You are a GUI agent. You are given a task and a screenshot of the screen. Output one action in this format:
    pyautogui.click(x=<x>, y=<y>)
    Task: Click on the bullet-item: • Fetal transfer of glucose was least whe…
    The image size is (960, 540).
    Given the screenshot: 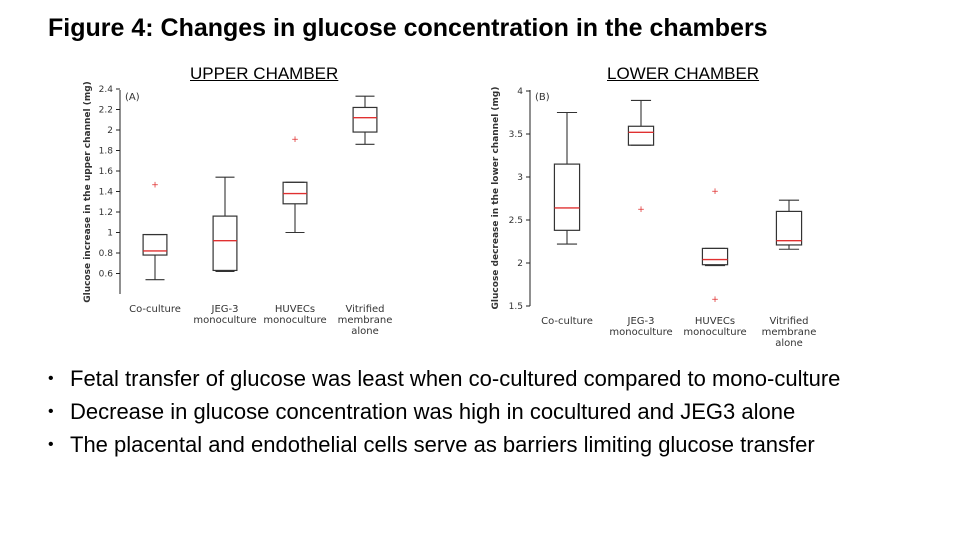 What is the action you would take?
    pyautogui.click(x=486, y=378)
    